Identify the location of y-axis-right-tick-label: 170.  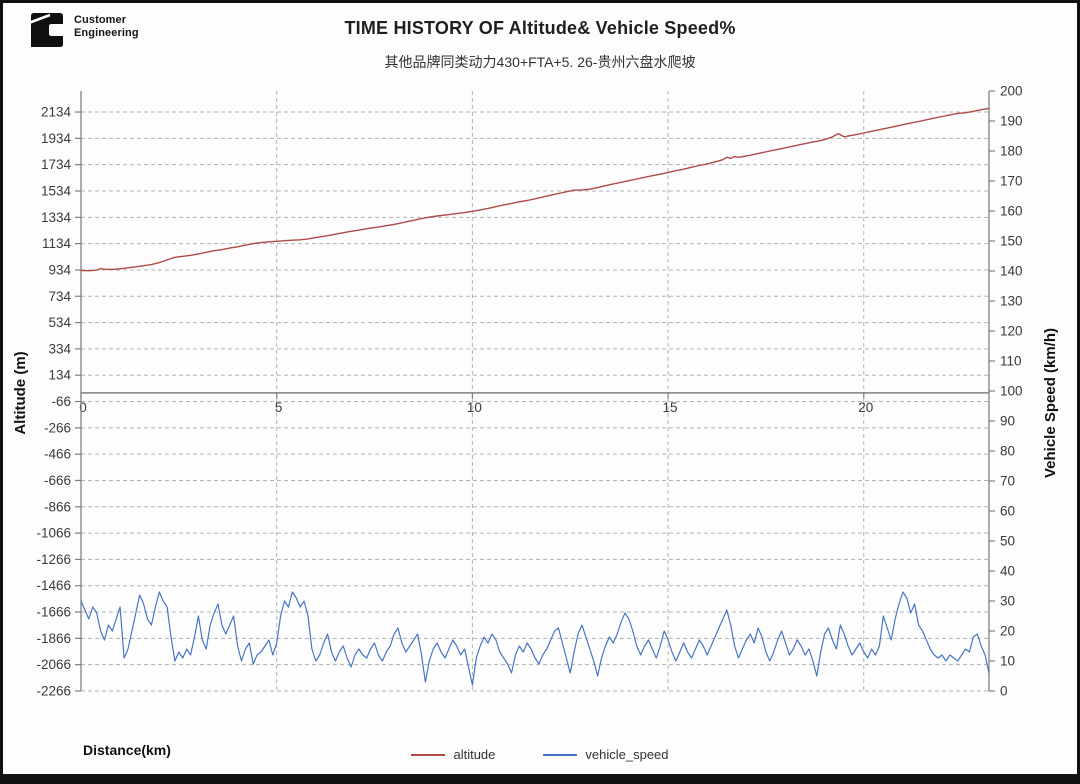
(1011, 181).